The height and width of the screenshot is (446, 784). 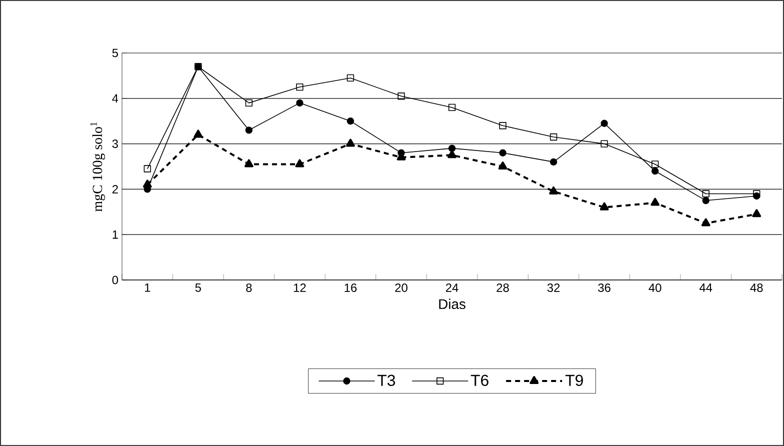 What do you see at coordinates (553, 288) in the screenshot?
I see `x-tick-label: 32` at bounding box center [553, 288].